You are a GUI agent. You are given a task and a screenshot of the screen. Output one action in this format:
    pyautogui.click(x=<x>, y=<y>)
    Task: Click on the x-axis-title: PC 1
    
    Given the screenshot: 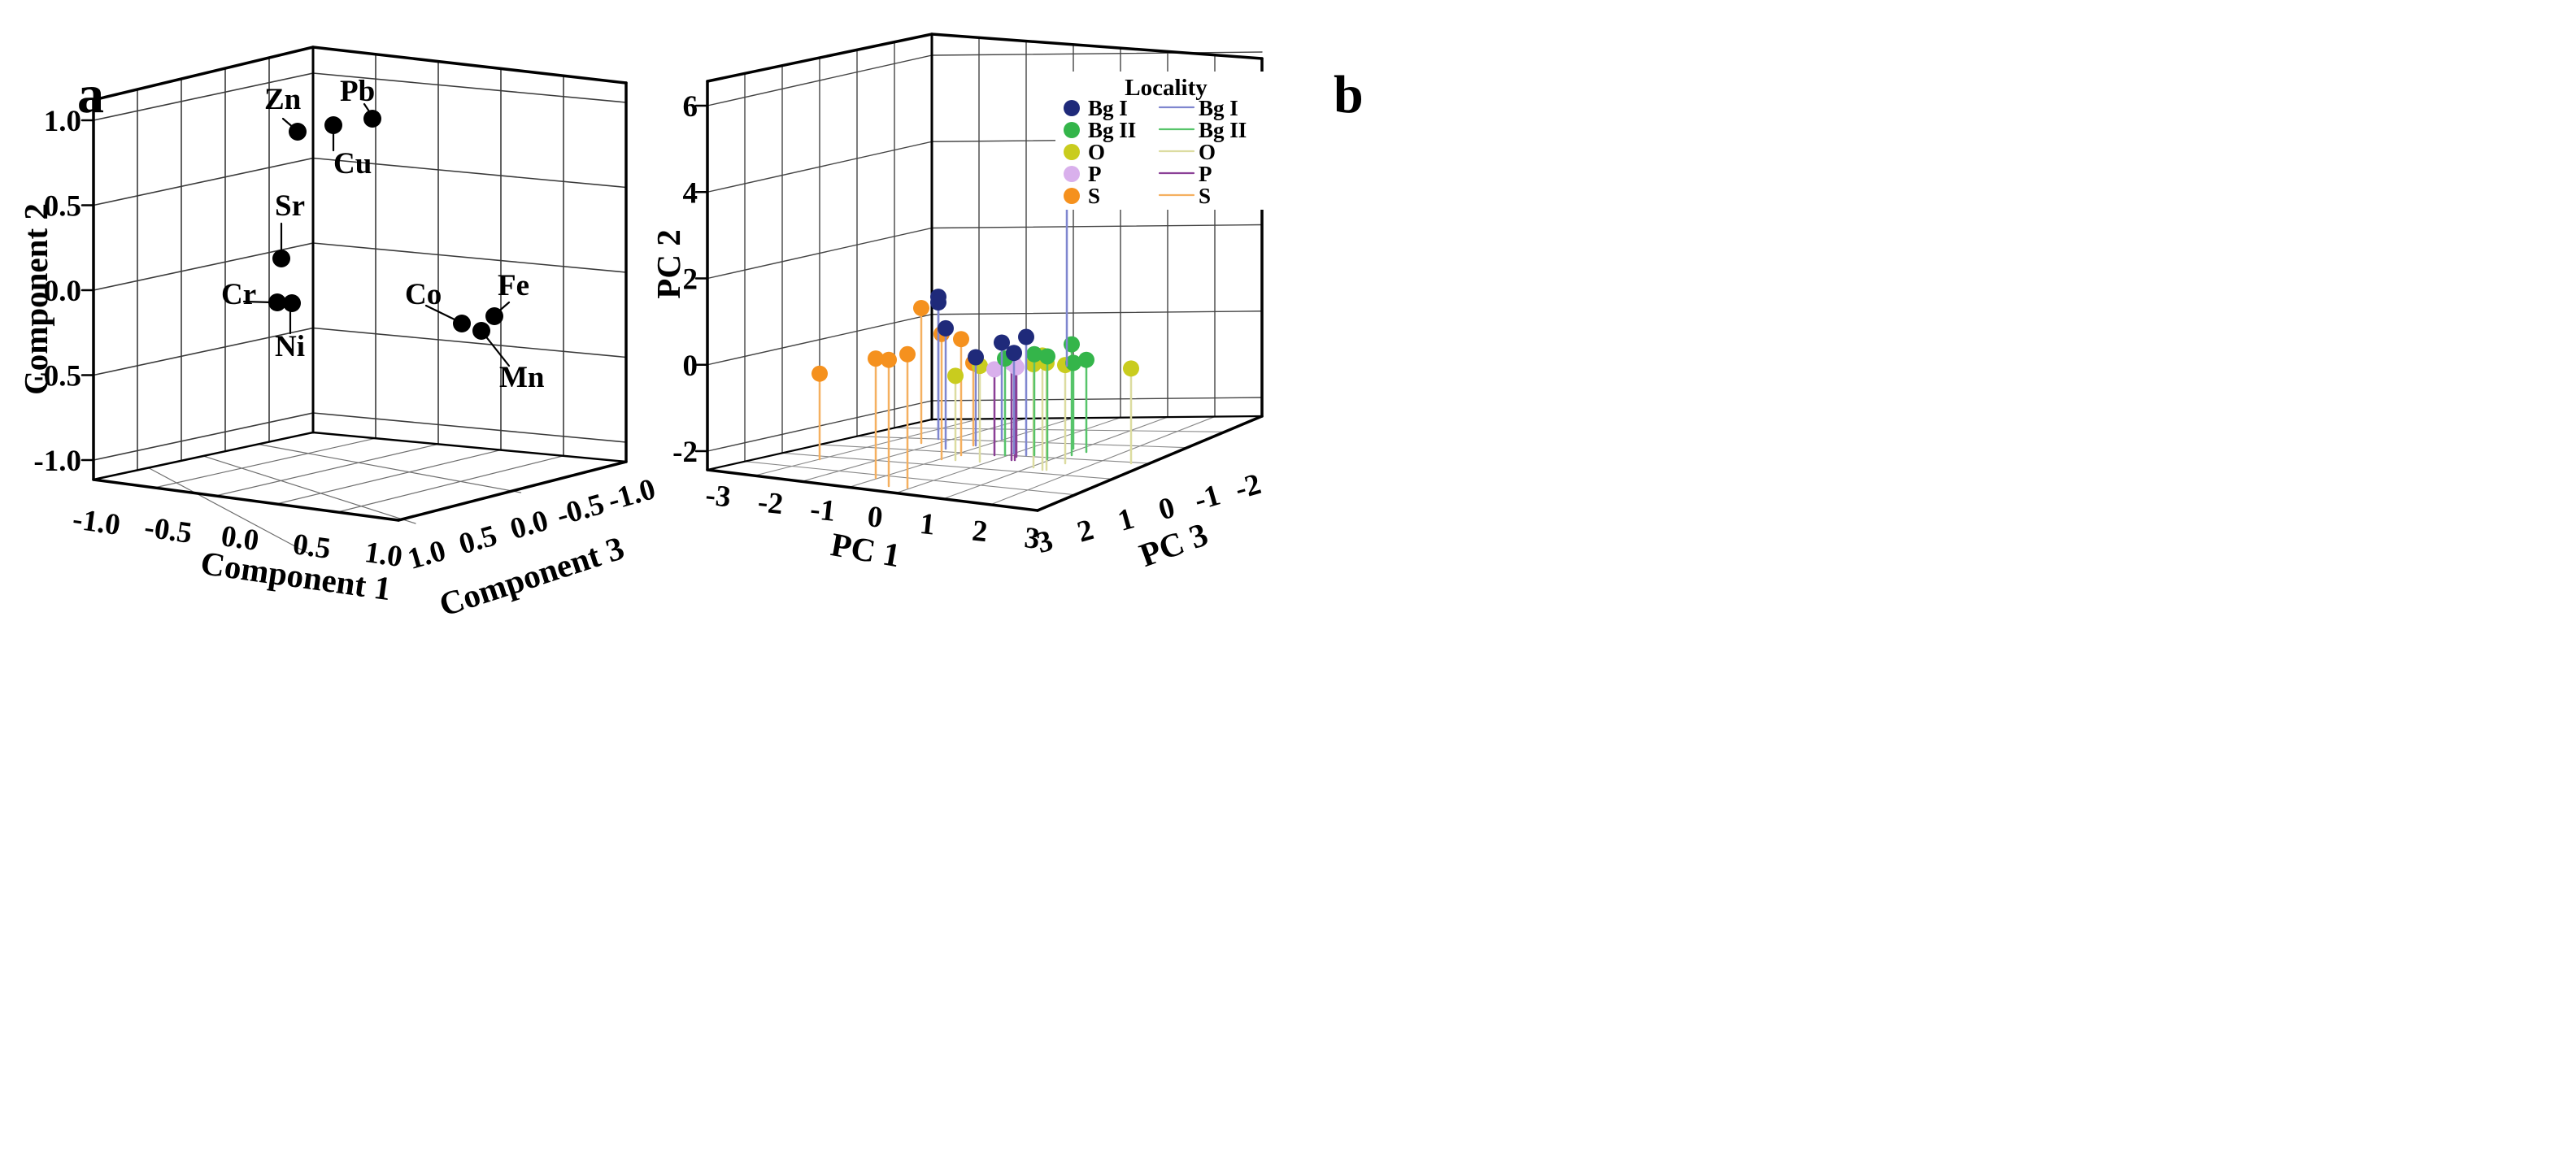 What is the action you would take?
    pyautogui.click(x=866, y=550)
    